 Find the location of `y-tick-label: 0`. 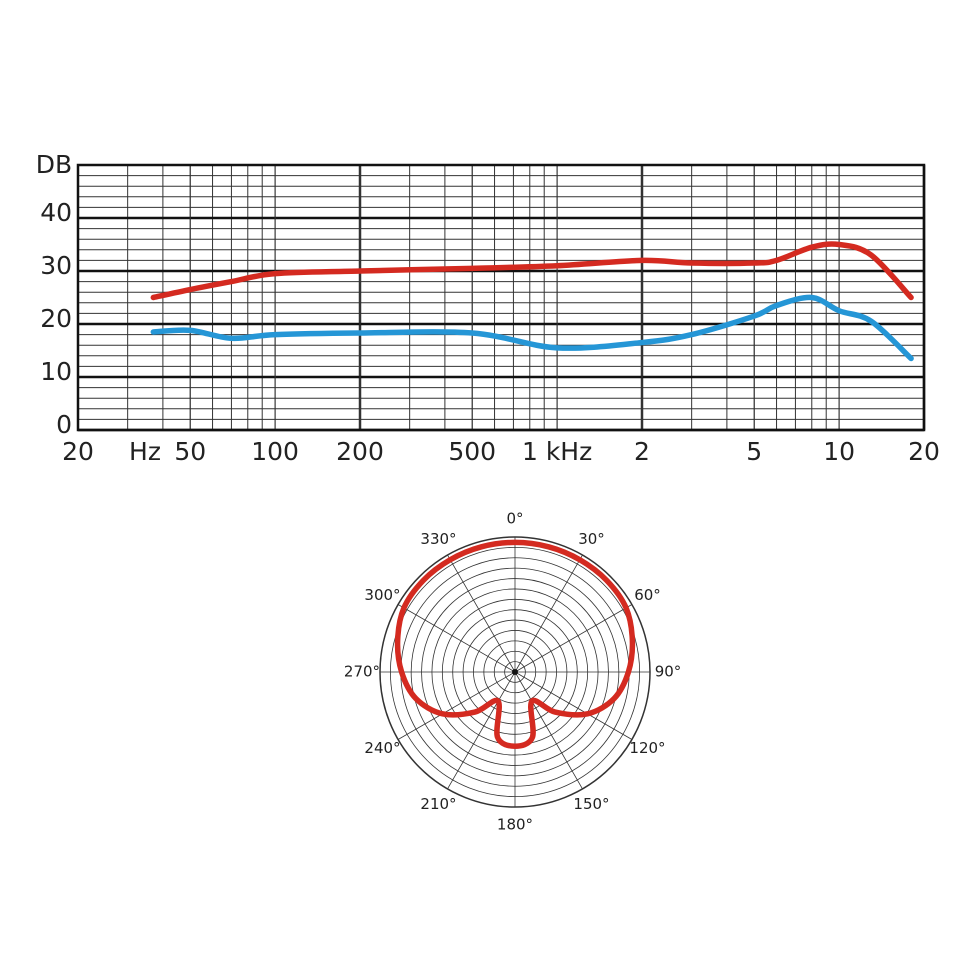

y-tick-label: 0 is located at coordinates (64, 424).